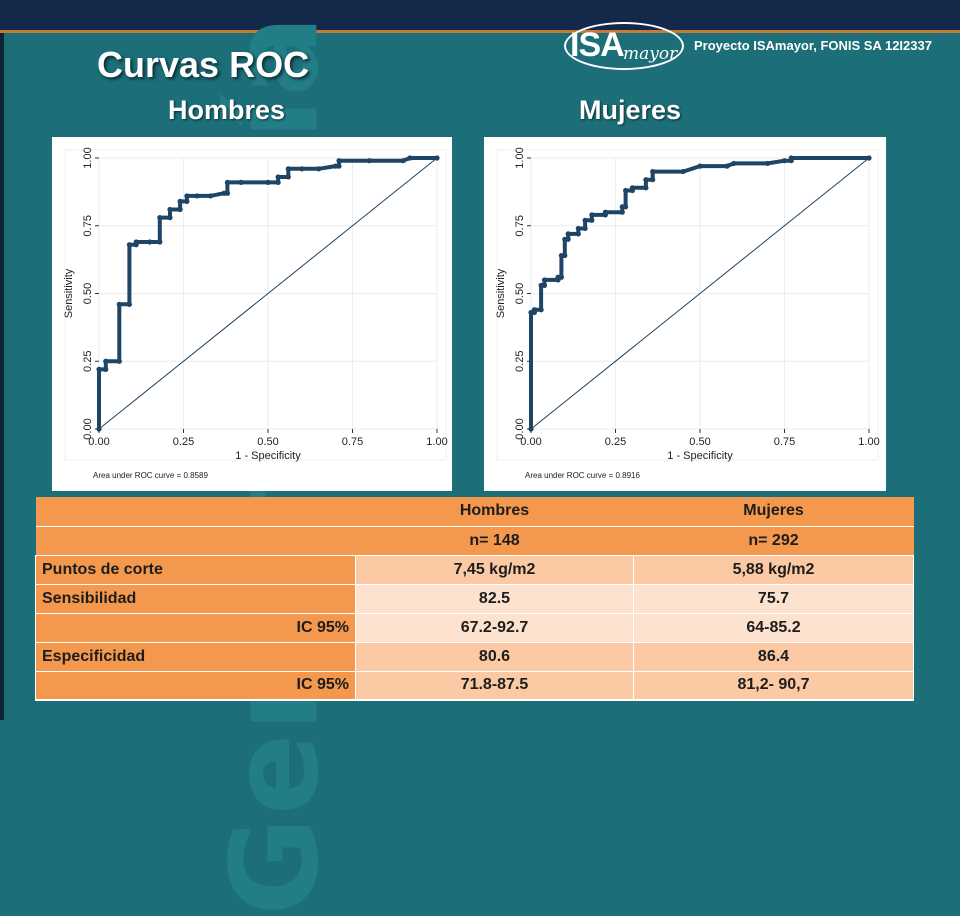 This screenshot has width=960, height=916. What do you see at coordinates (530, 442) in the screenshot?
I see `x-tick-label: 0.00` at bounding box center [530, 442].